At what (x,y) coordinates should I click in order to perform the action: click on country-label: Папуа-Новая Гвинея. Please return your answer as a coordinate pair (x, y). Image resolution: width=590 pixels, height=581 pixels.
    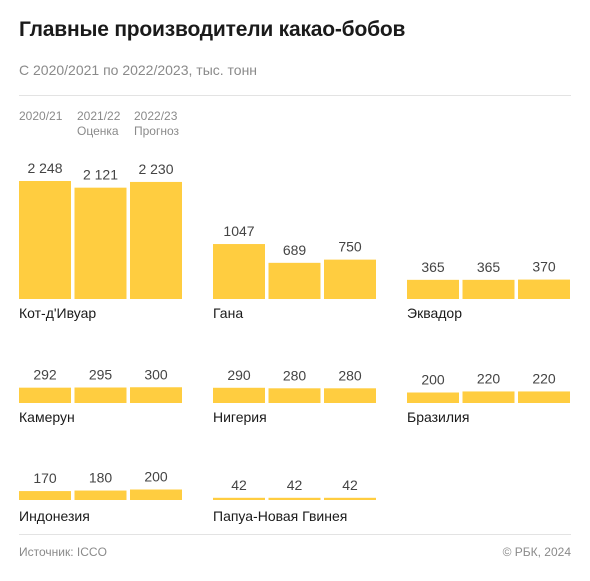
    Looking at the image, I should click on (280, 516).